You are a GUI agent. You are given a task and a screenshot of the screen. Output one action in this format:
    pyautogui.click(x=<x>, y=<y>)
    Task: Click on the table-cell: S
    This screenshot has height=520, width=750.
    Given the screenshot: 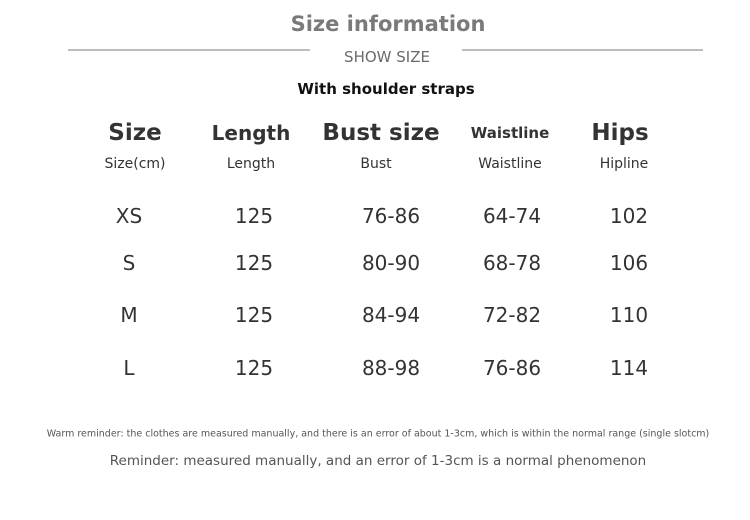 What is the action you would take?
    pyautogui.click(x=129, y=263)
    